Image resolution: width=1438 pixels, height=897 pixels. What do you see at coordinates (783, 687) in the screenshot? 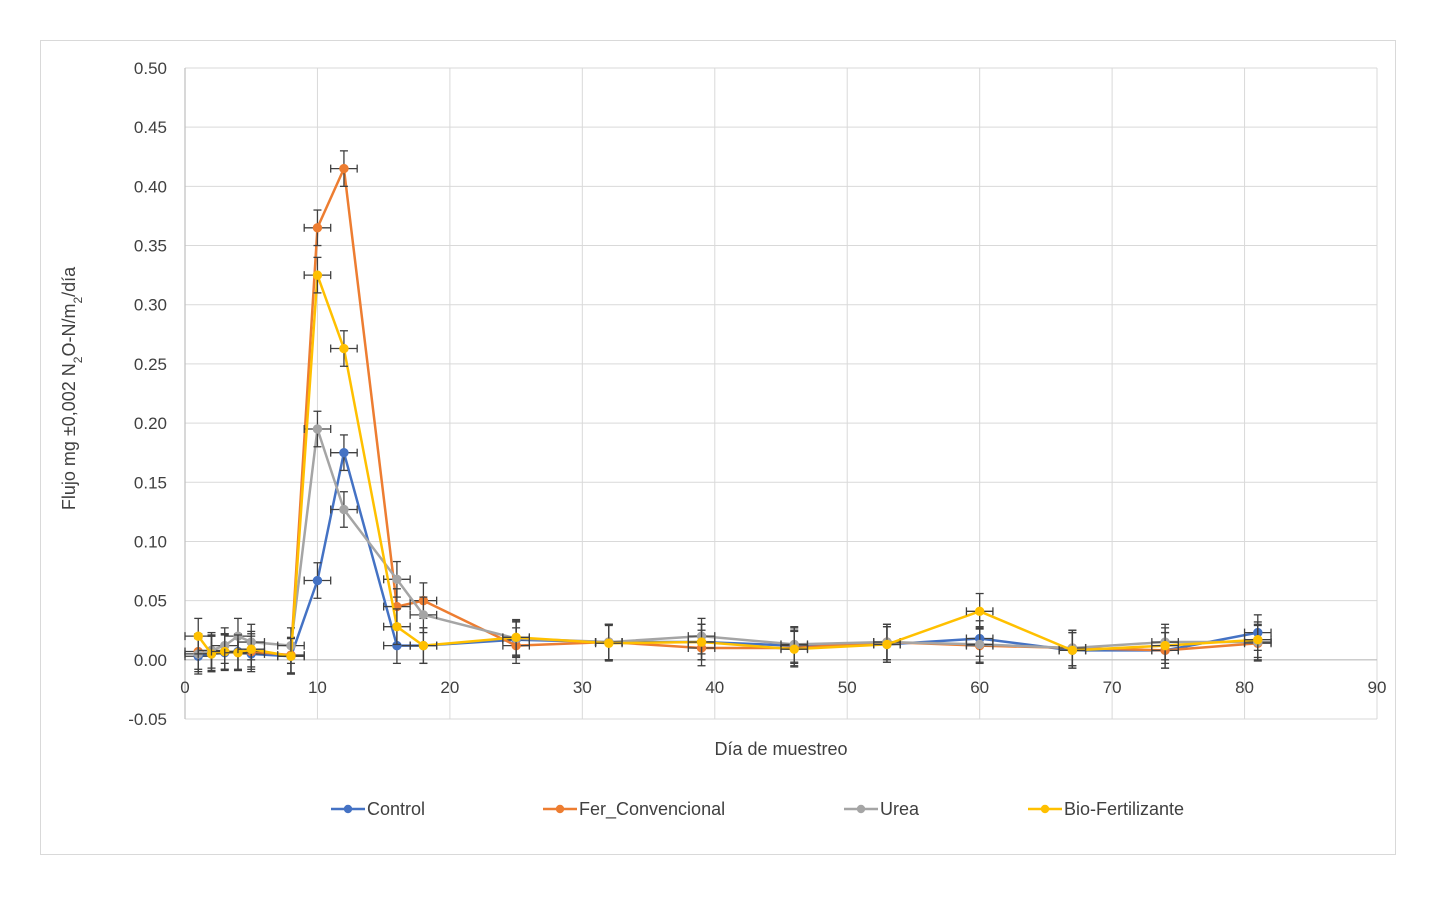
I see `x-tick-labels: 0 10 20 30 40 50 60 70 80 90` at bounding box center [783, 687].